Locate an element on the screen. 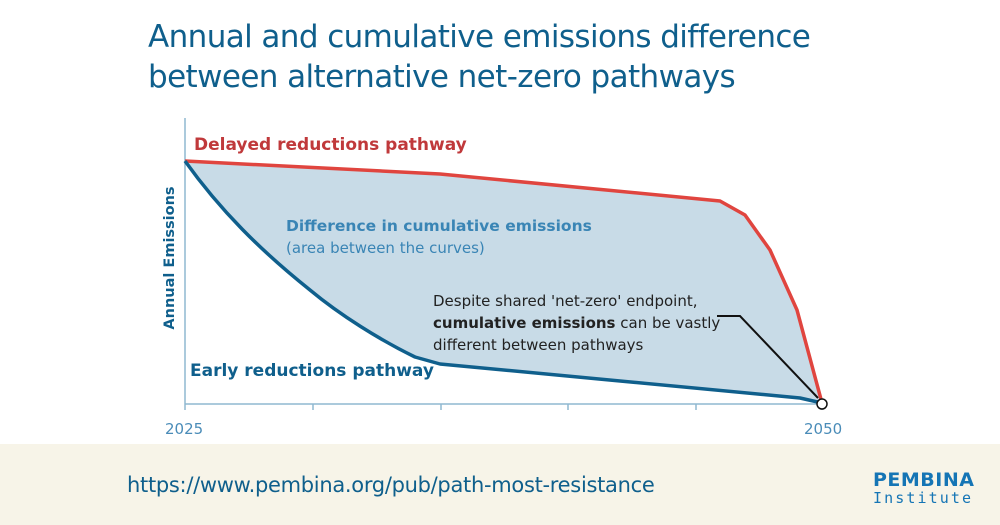 This screenshot has width=1000, height=525. logo-wordmark: PEMBINA is located at coordinates (924, 480).